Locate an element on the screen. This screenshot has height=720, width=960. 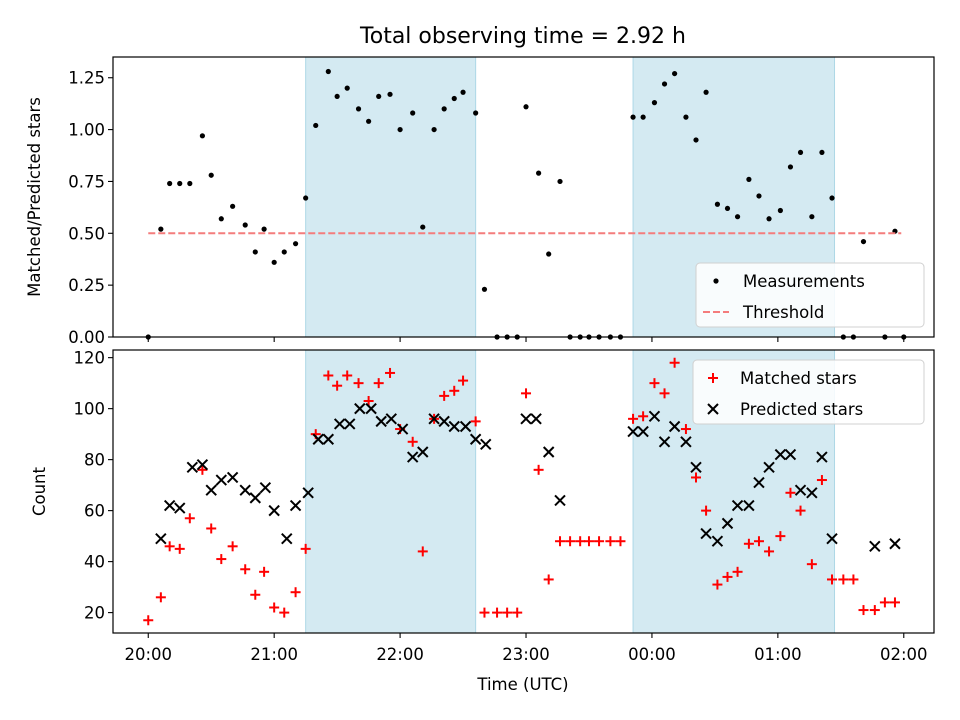
count-y-axis-label: Count is located at coordinates (39, 491).